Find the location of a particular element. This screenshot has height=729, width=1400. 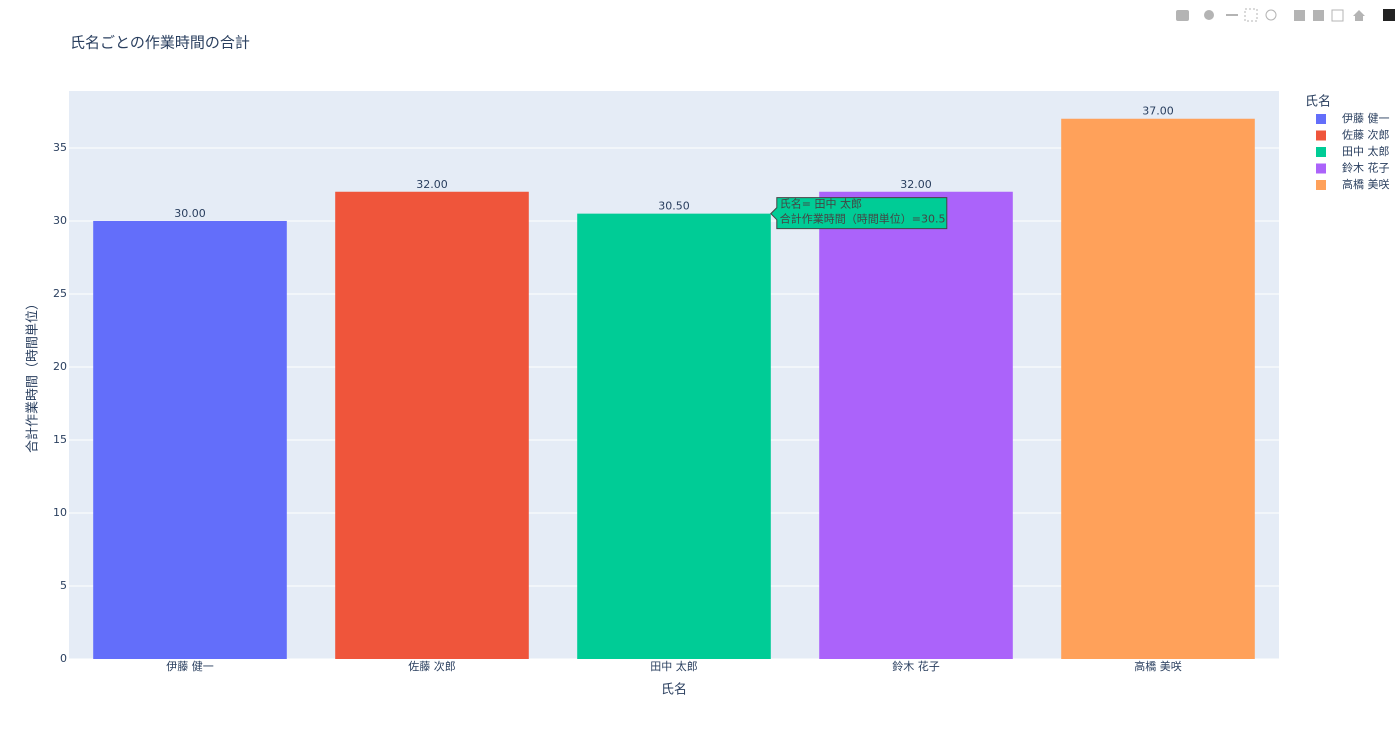

y-tick-label: 35 is located at coordinates (60, 147).